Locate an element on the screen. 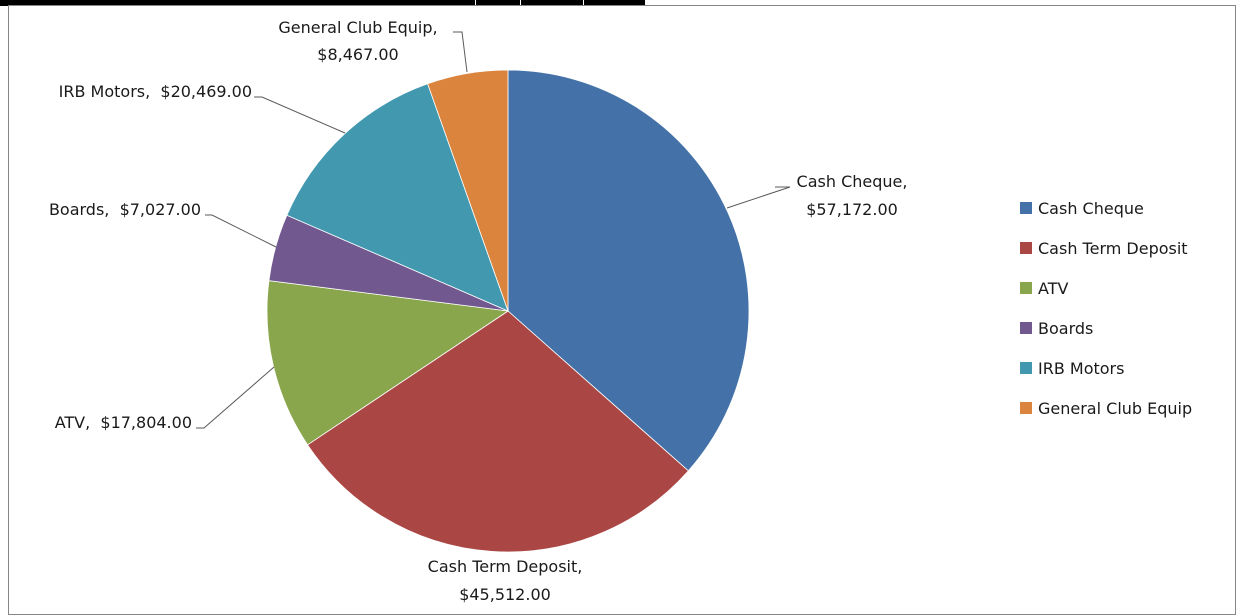 This screenshot has height=615, width=1241. legend-swatch-cash-term-deposit is located at coordinates (1026, 248).